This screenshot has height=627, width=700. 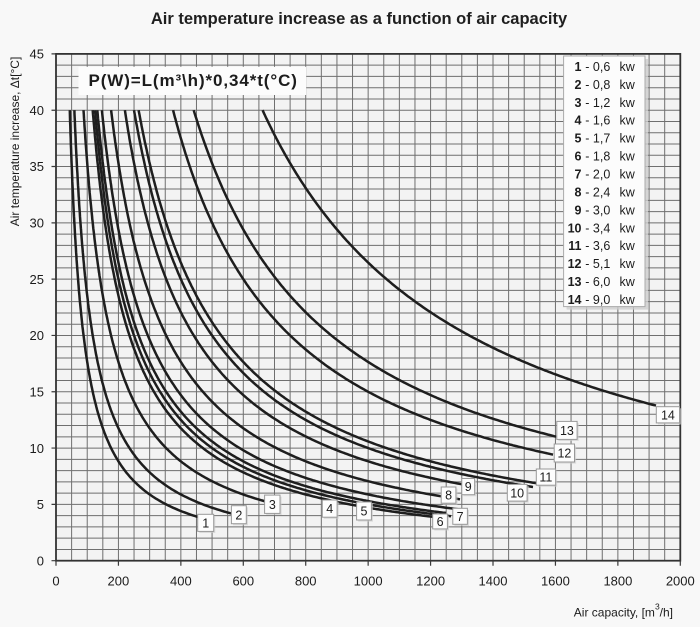 What do you see at coordinates (37, 54) in the screenshot?
I see `svg-text: 45` at bounding box center [37, 54].